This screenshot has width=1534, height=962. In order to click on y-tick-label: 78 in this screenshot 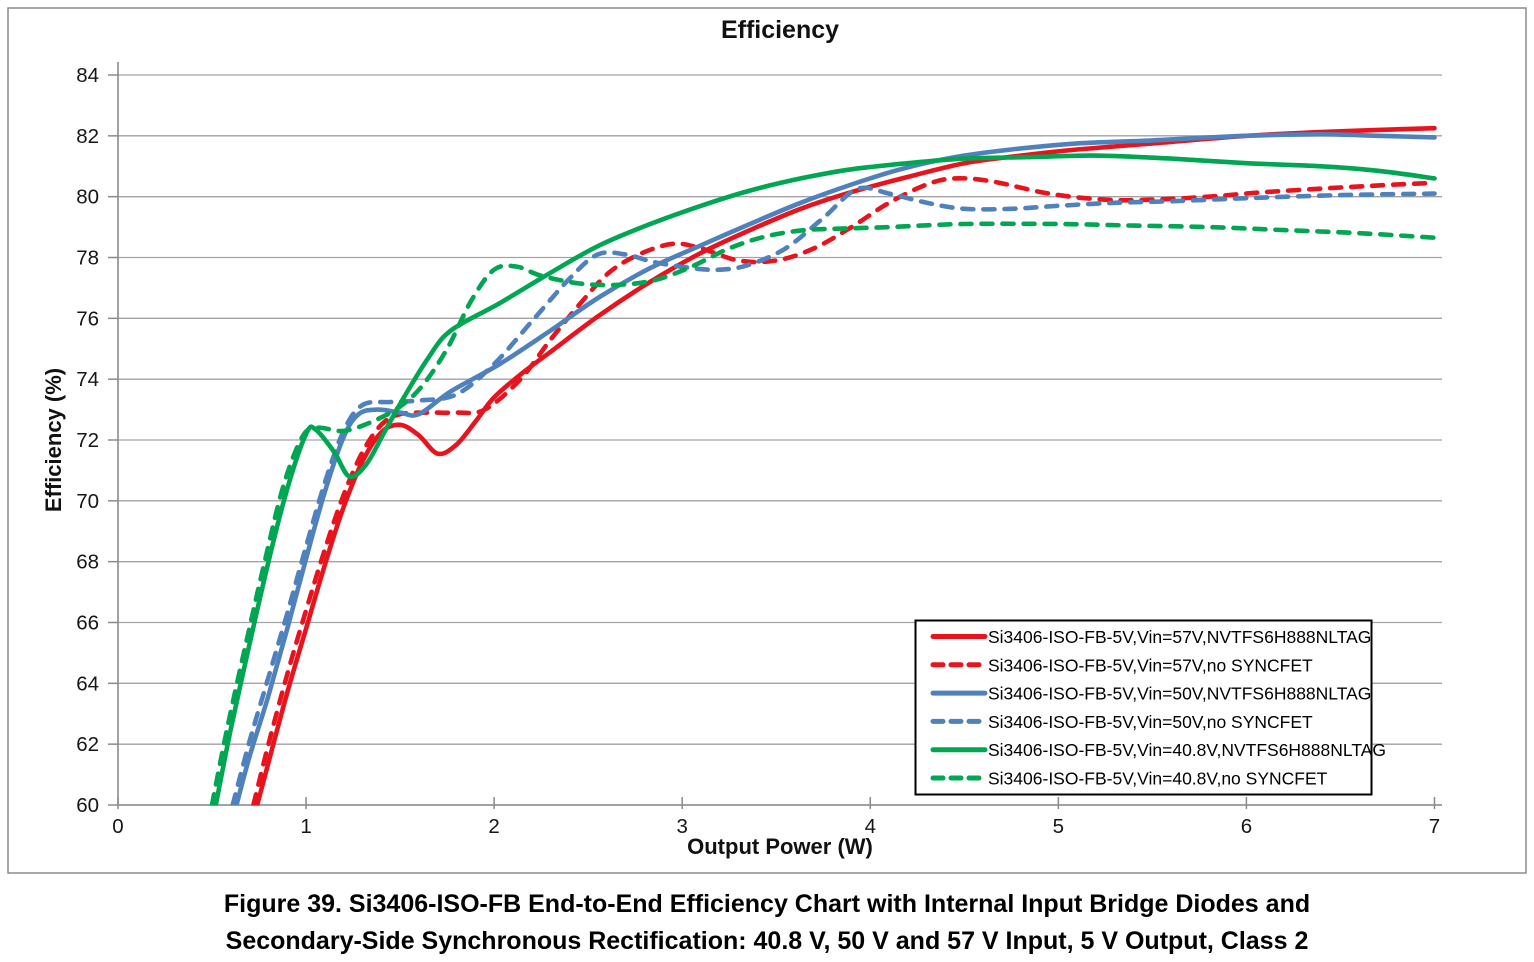, I will do `click(87, 258)`.